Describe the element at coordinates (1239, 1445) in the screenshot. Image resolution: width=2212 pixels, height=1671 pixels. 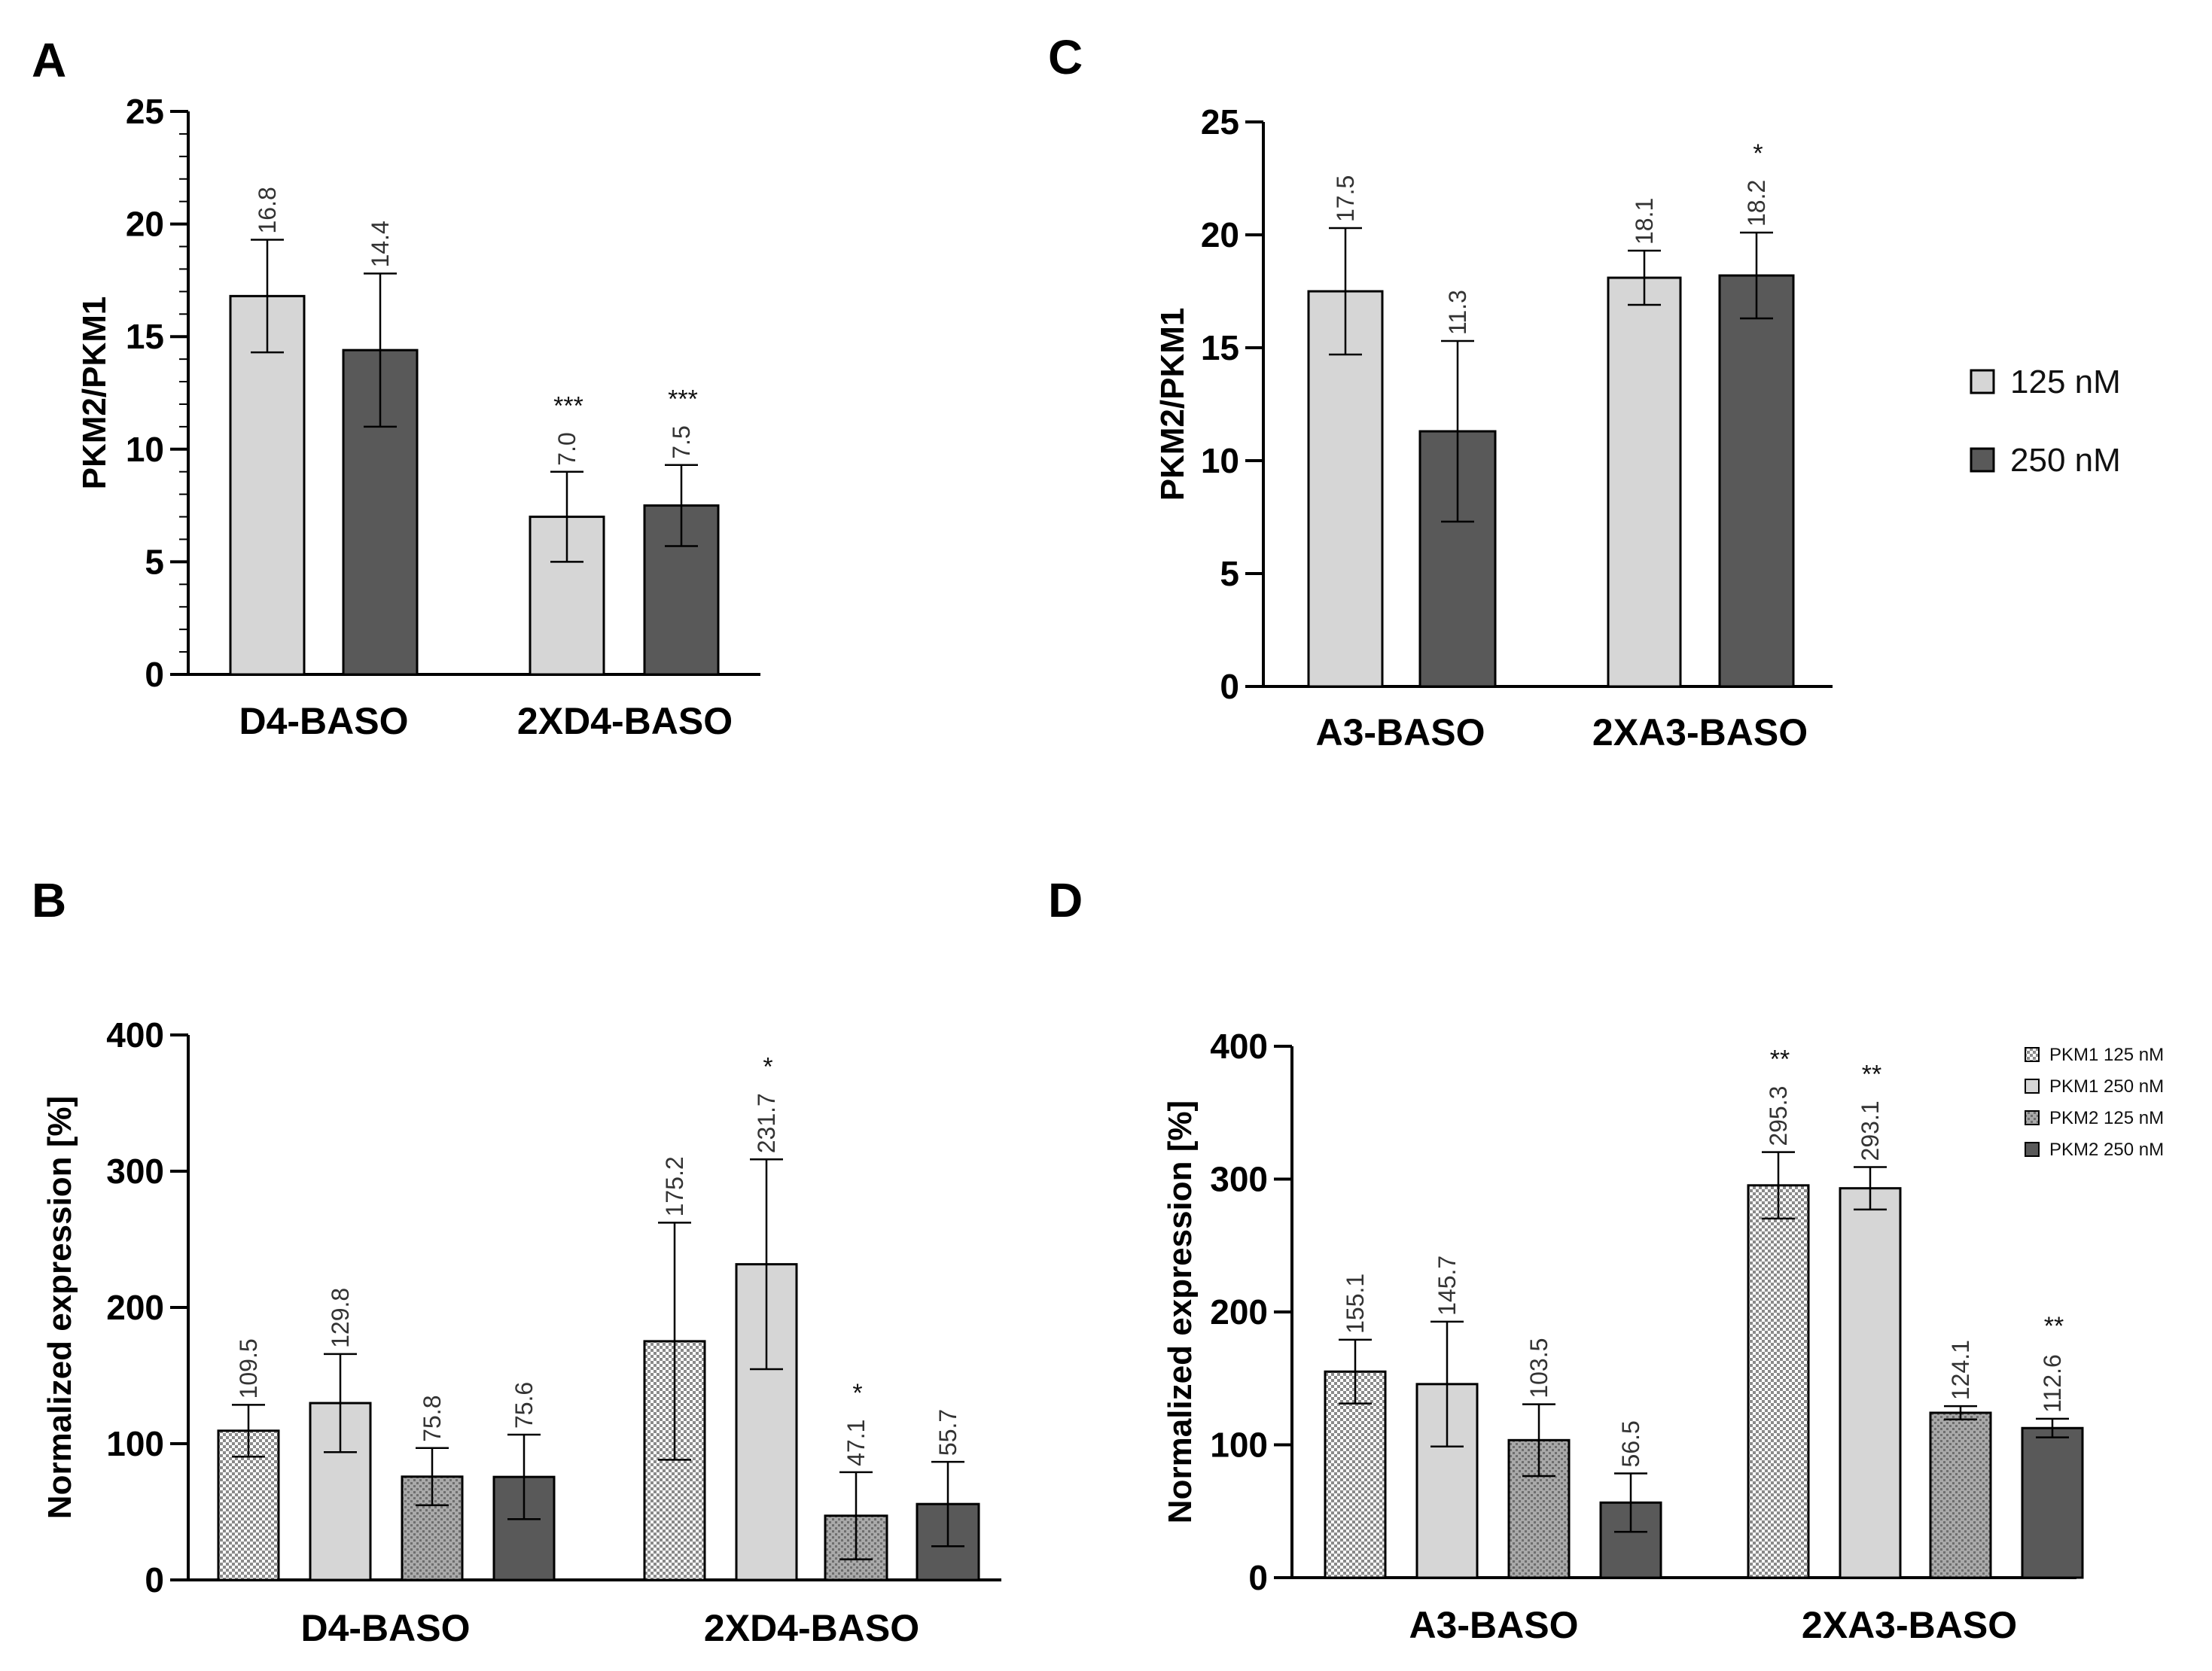
I see `panel-d-ytick-label: 100` at that location.